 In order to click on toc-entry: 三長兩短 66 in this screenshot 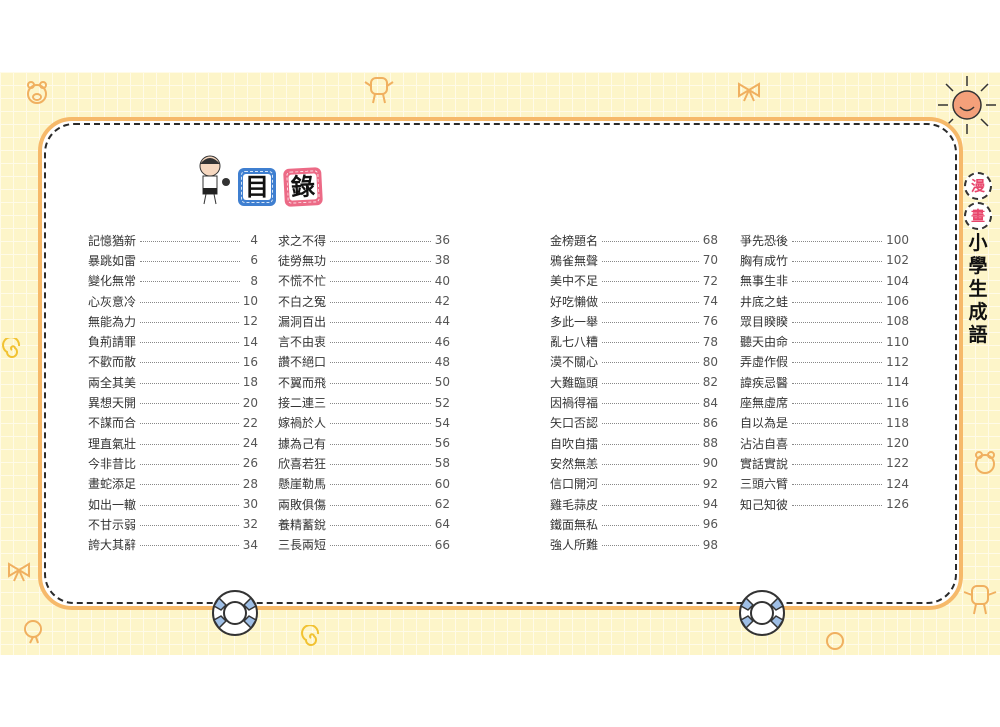, I will do `click(364, 544)`.